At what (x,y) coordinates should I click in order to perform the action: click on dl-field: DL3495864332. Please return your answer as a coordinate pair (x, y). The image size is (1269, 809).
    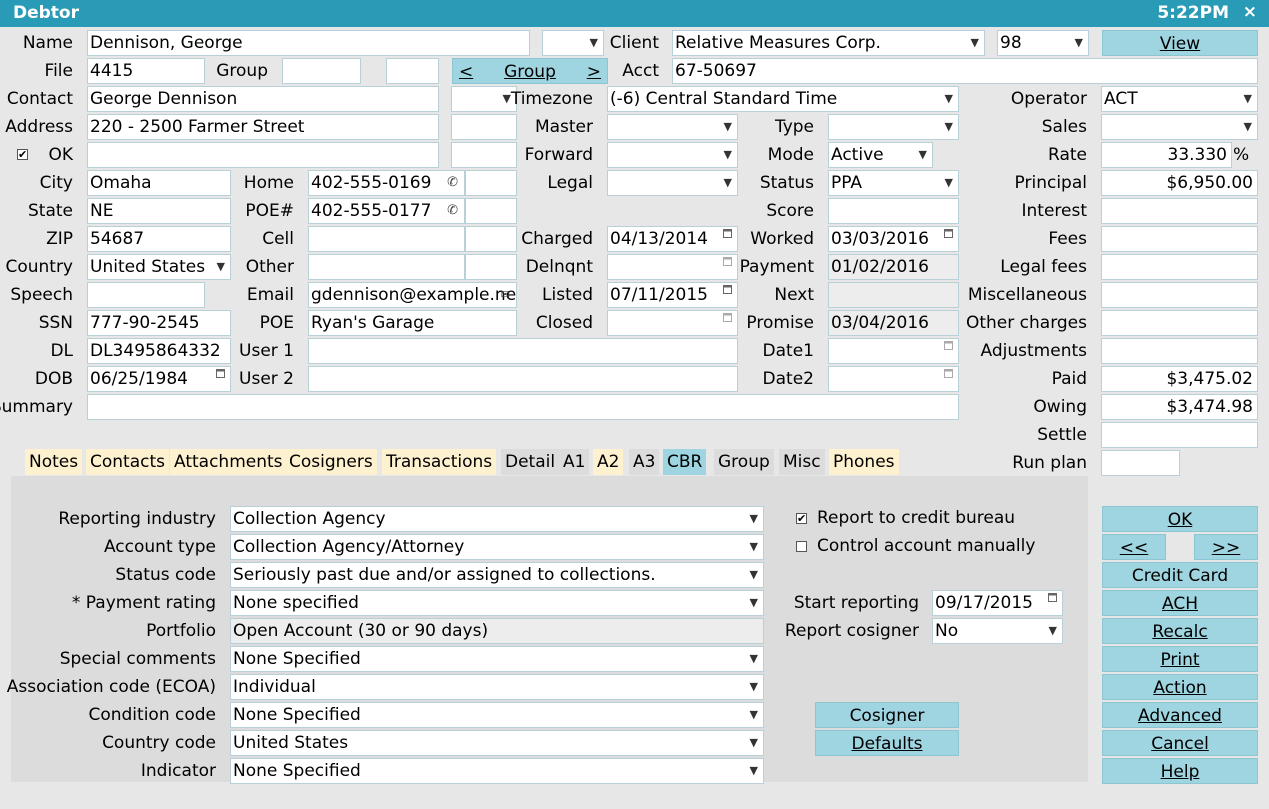
    Looking at the image, I should click on (159, 351).